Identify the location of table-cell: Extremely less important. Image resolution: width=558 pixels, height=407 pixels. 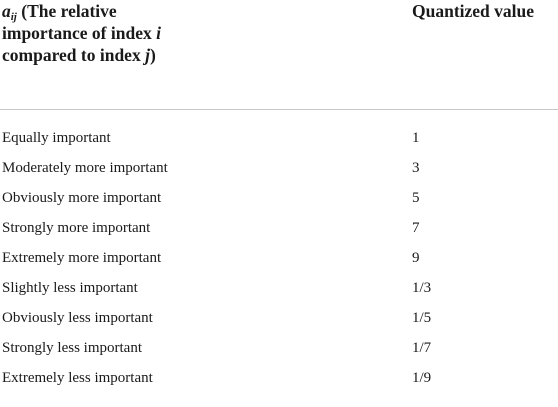
(77, 378).